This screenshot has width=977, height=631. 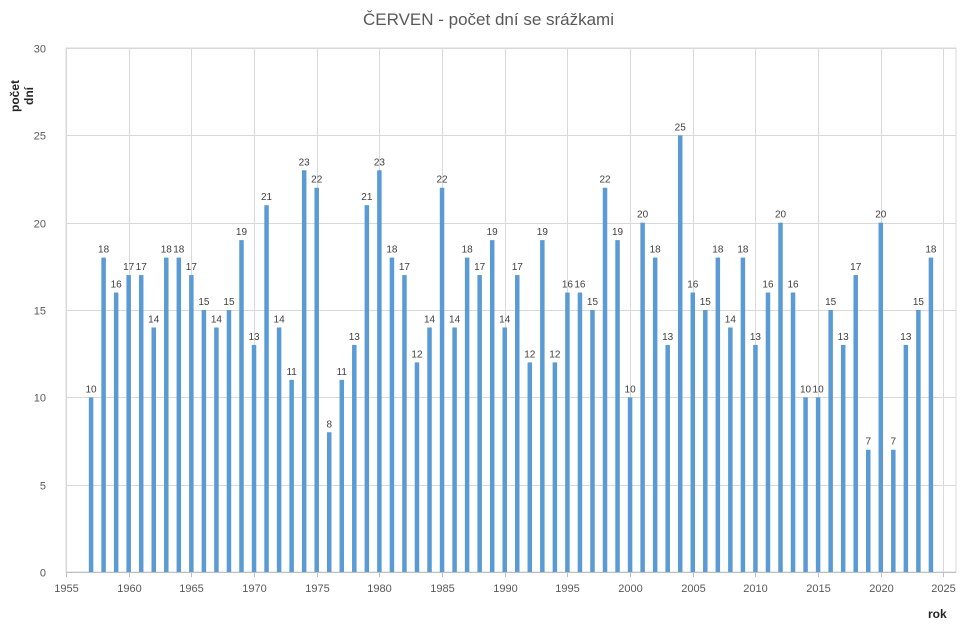 I want to click on x-axis-label: rok, so click(x=937, y=614).